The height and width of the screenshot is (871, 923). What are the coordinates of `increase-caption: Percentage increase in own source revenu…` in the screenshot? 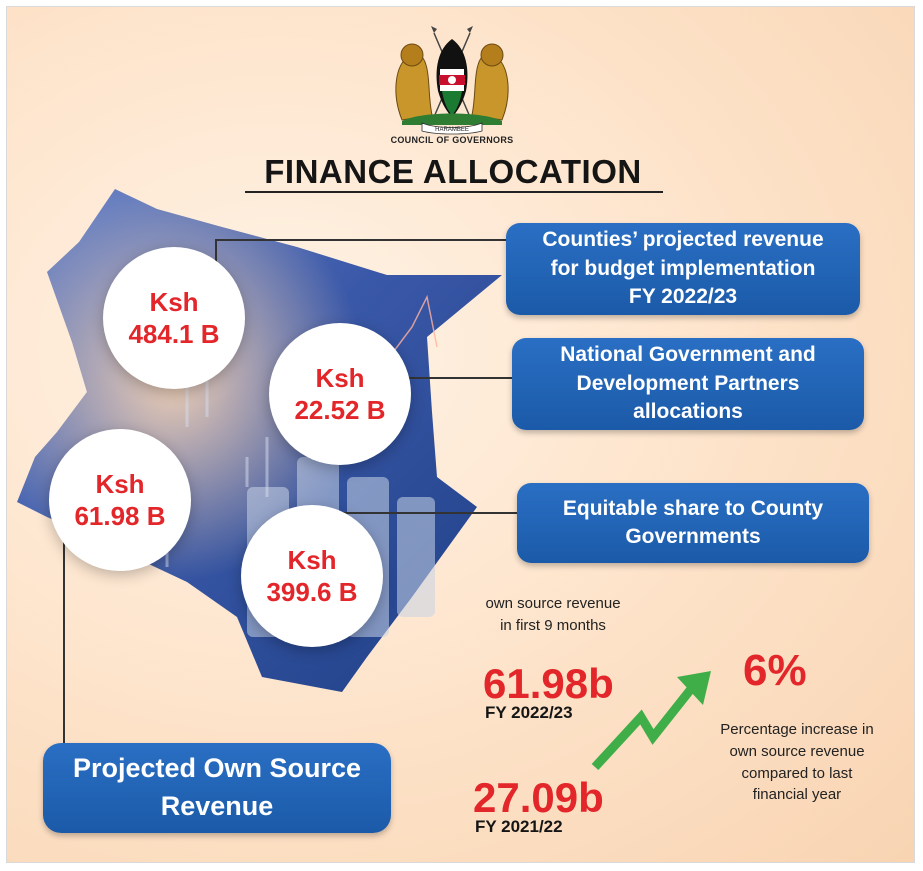 It's located at (797, 762).